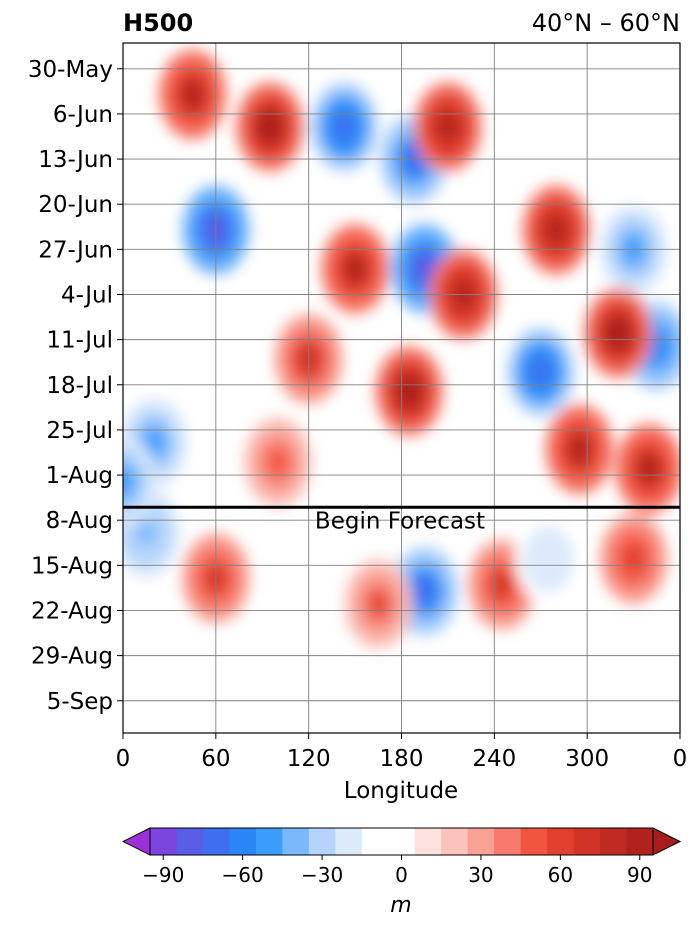  What do you see at coordinates (72, 566) in the screenshot?
I see `y-tick-label: 15-Aug` at bounding box center [72, 566].